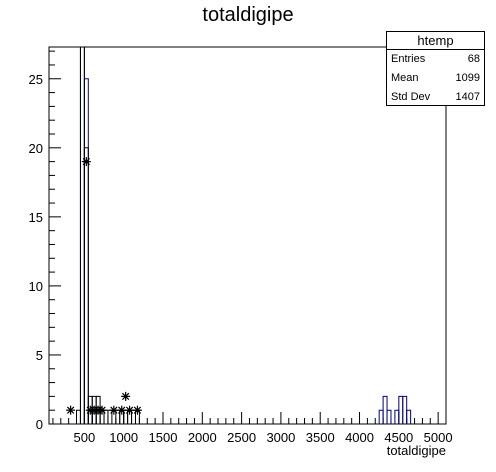 The height and width of the screenshot is (472, 496). I want to click on stats-entries-label: Entries, so click(408, 59).